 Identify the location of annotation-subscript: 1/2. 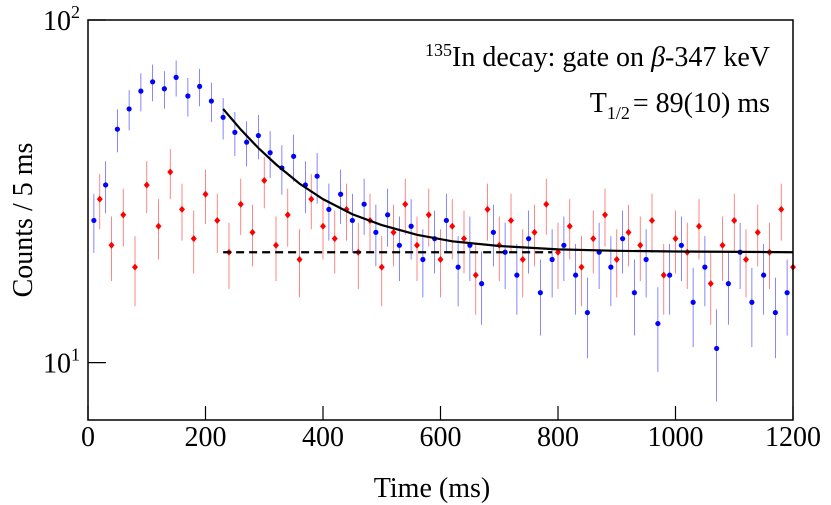
(618, 113).